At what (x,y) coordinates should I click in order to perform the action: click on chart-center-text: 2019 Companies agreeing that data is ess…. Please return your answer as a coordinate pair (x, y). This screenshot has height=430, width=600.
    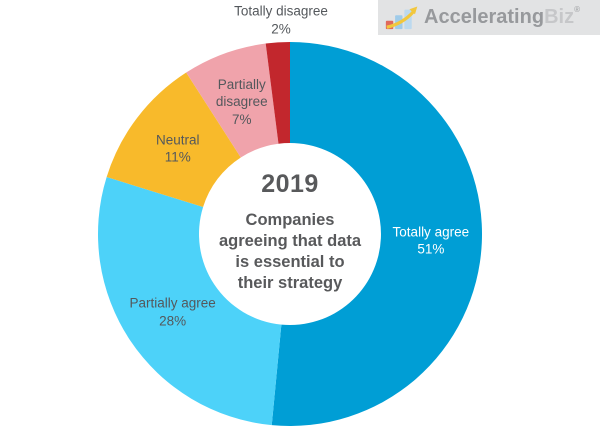
    Looking at the image, I should click on (290, 232).